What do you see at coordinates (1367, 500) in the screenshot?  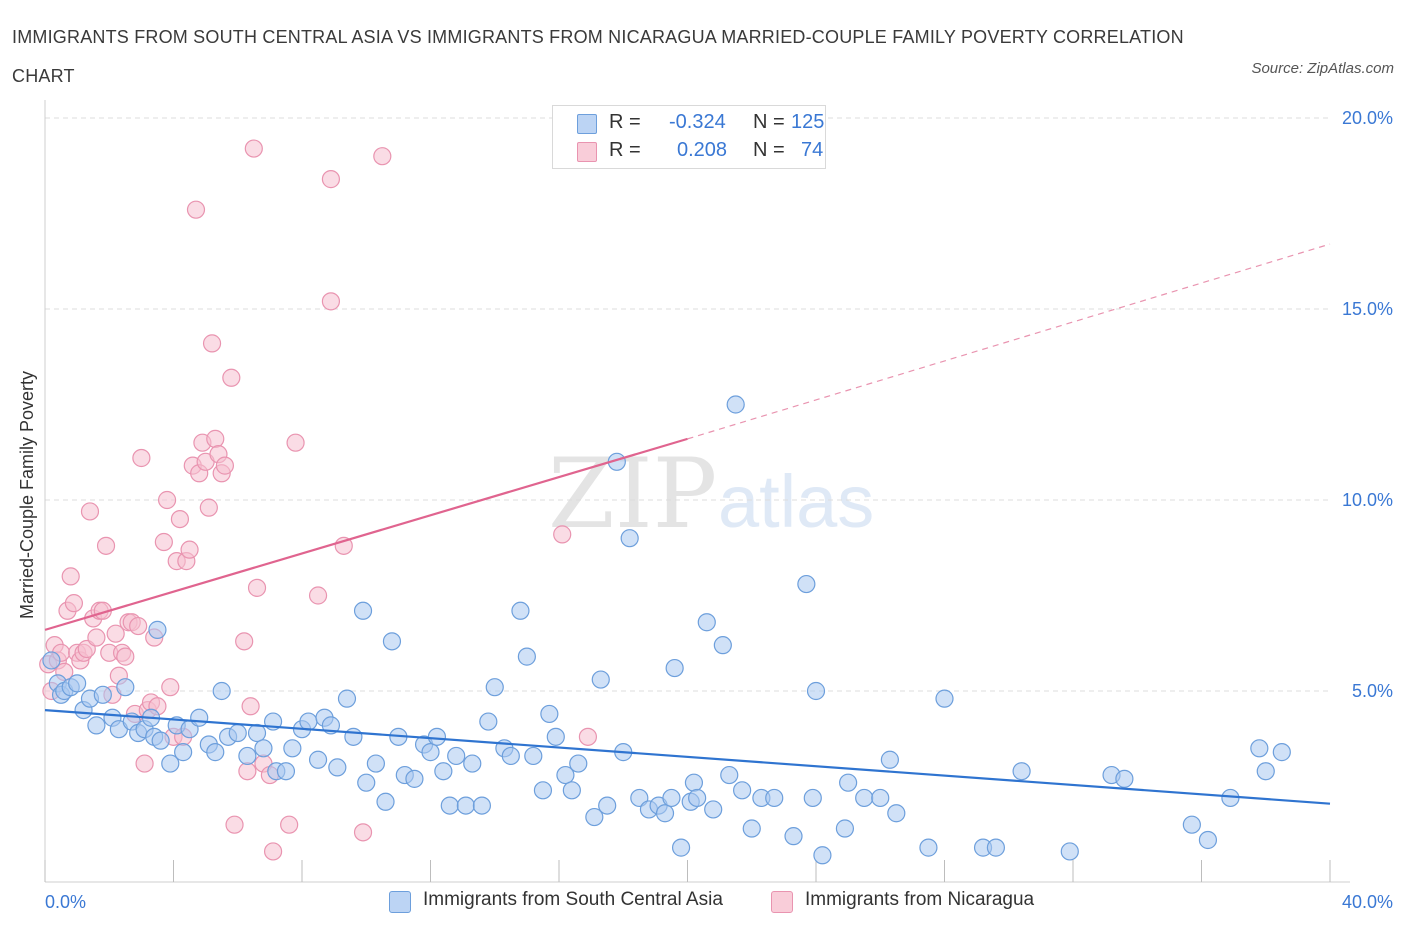 I see `y-tick-label: 10.0%` at bounding box center [1367, 500].